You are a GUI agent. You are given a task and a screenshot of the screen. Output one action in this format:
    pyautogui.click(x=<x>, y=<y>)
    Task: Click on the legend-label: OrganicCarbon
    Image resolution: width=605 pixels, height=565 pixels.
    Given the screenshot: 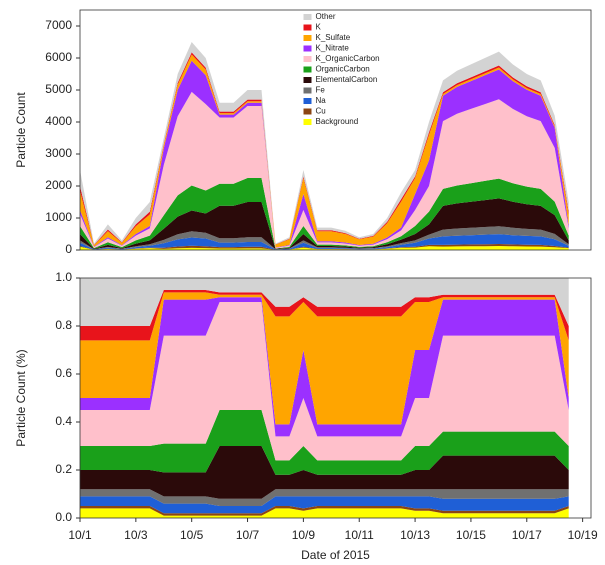 What is the action you would take?
    pyautogui.click(x=343, y=69)
    